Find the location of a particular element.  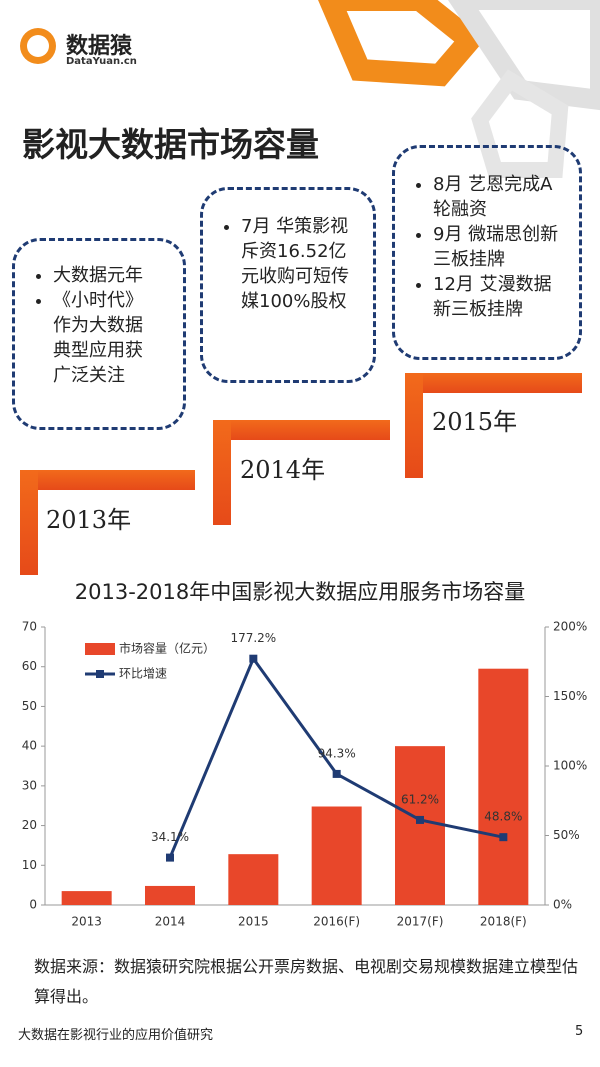

y-tick-label: 50 is located at coordinates (29, 706).